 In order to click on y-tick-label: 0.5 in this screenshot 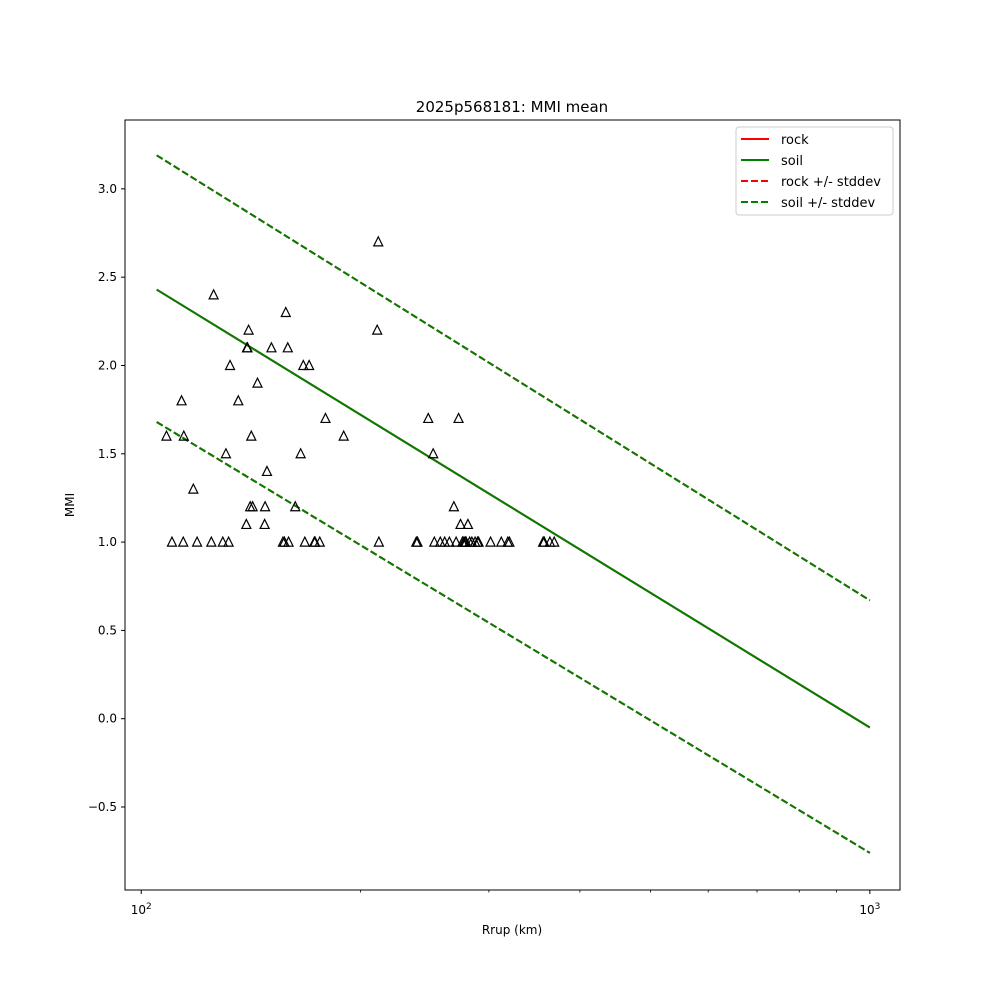, I will do `click(107, 630)`.